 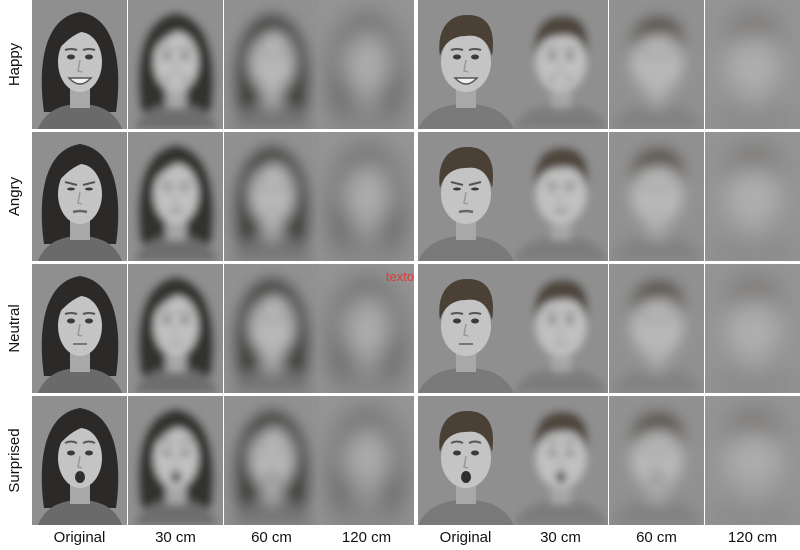 What do you see at coordinates (14, 64) in the screenshot?
I see `row-label: Happy` at bounding box center [14, 64].